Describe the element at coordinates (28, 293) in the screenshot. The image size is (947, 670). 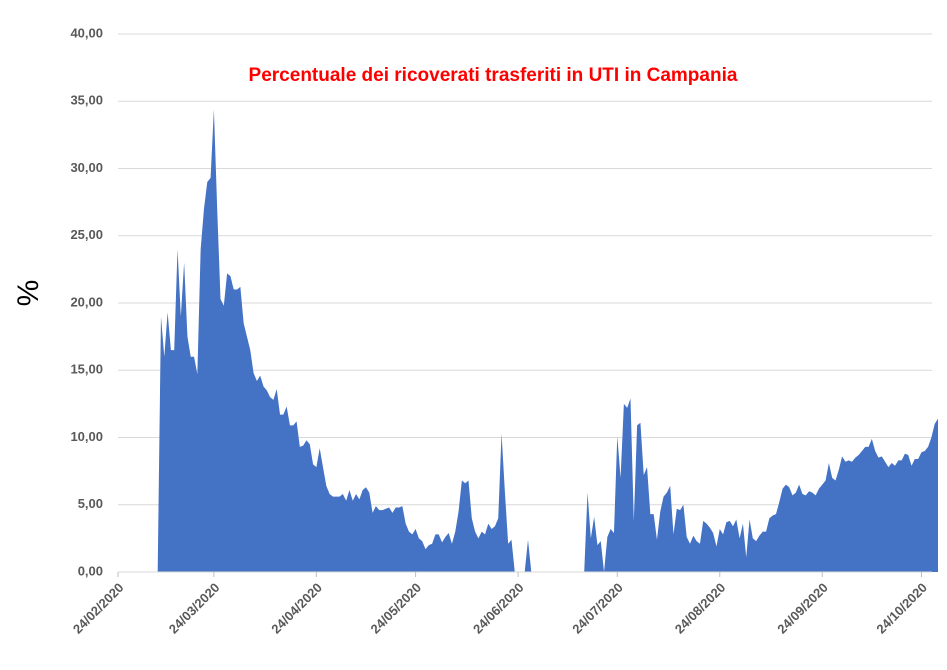
I see `y-axis-label: %` at that location.